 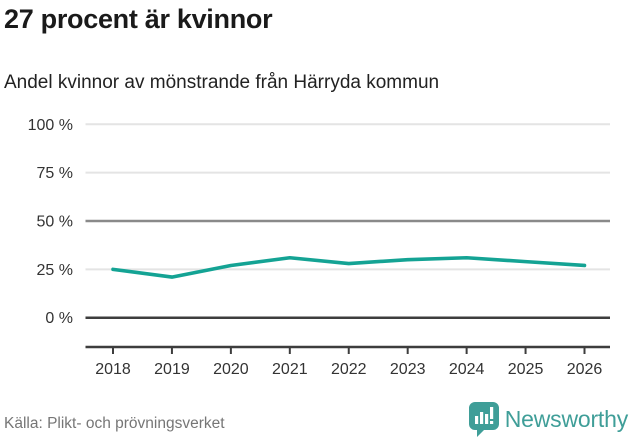 What do you see at coordinates (50, 125) in the screenshot?
I see `y-tick-label: 100 %` at bounding box center [50, 125].